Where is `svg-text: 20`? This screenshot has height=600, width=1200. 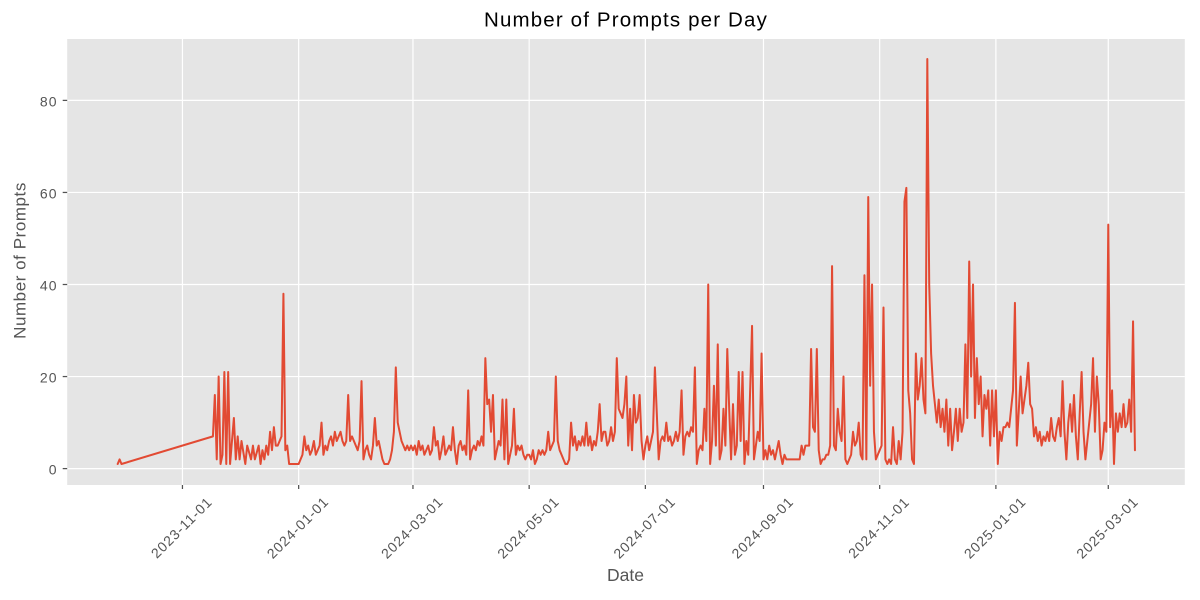
svg-text: 20 is located at coordinates (49, 378).